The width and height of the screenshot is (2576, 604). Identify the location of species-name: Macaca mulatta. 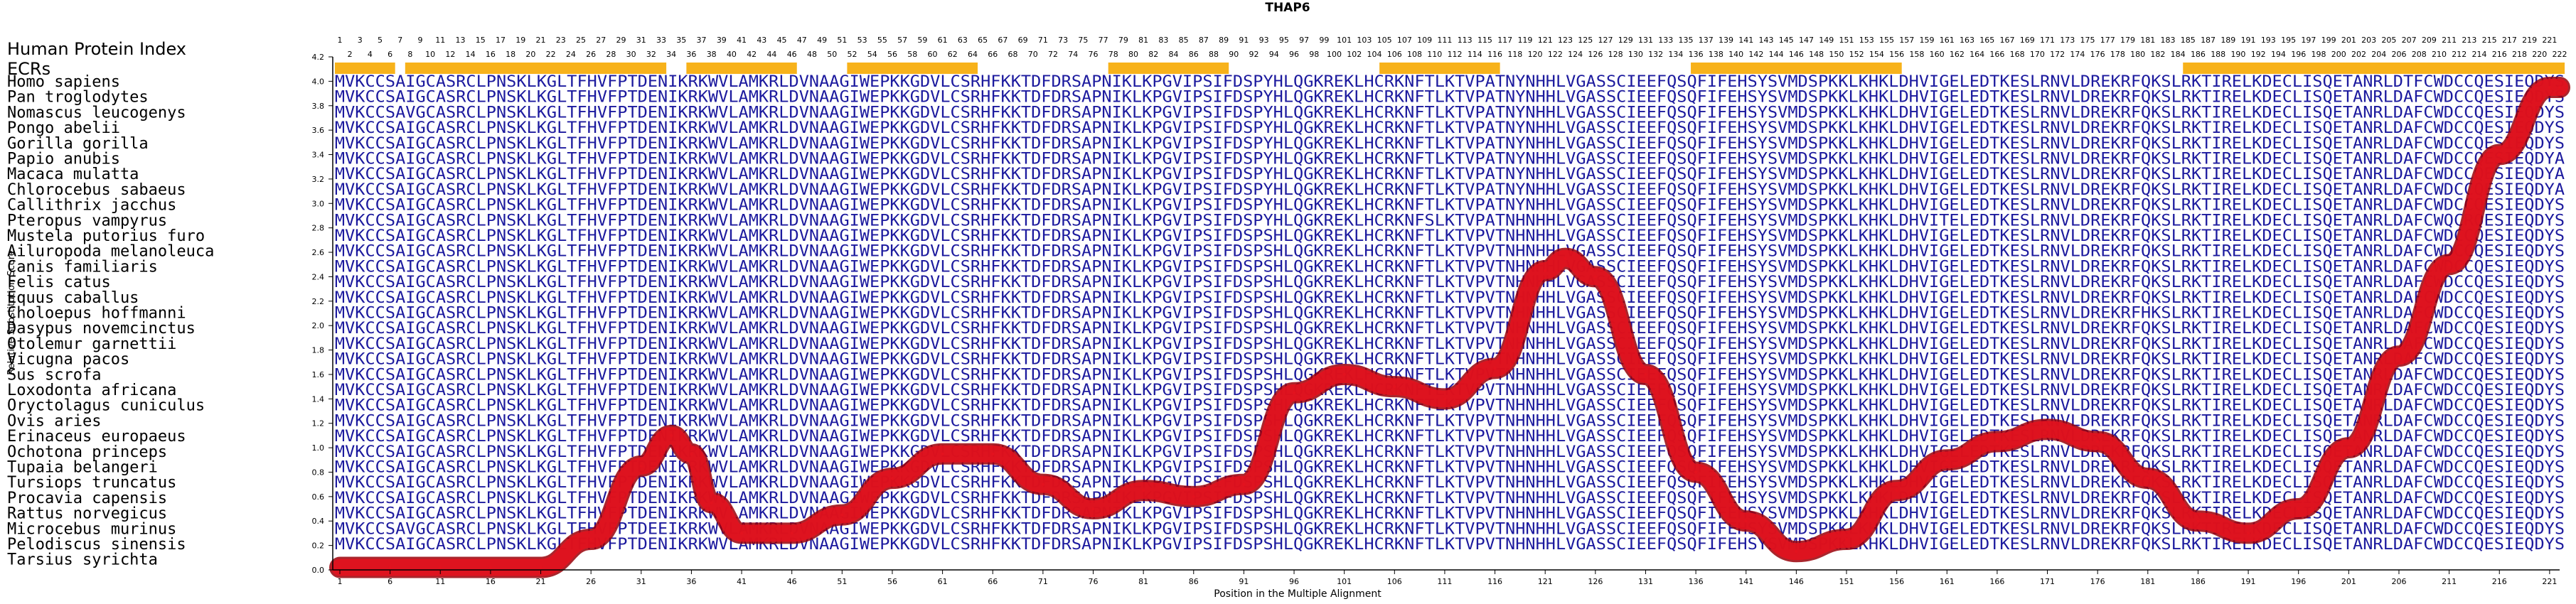
(73, 174).